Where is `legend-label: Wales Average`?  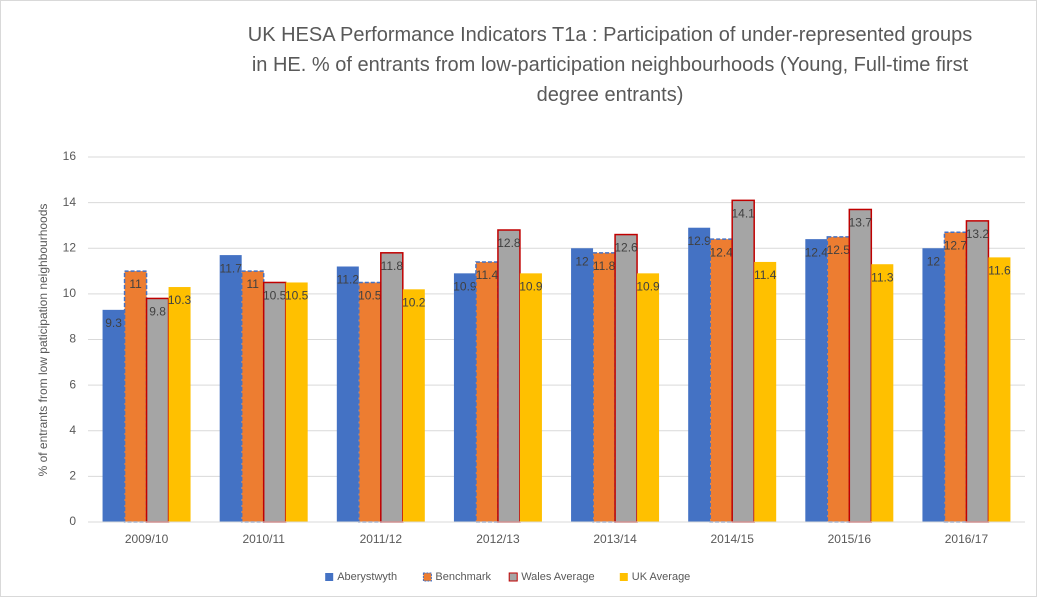 legend-label: Wales Average is located at coordinates (557, 577).